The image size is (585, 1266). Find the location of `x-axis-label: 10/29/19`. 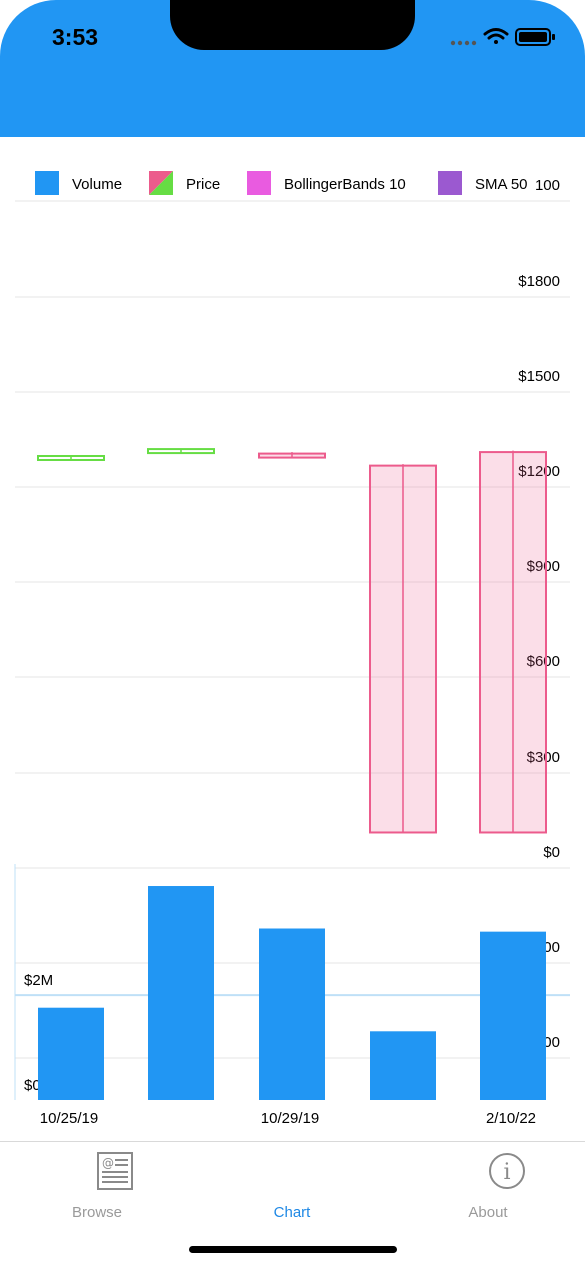

x-axis-label: 10/29/19 is located at coordinates (290, 1118).